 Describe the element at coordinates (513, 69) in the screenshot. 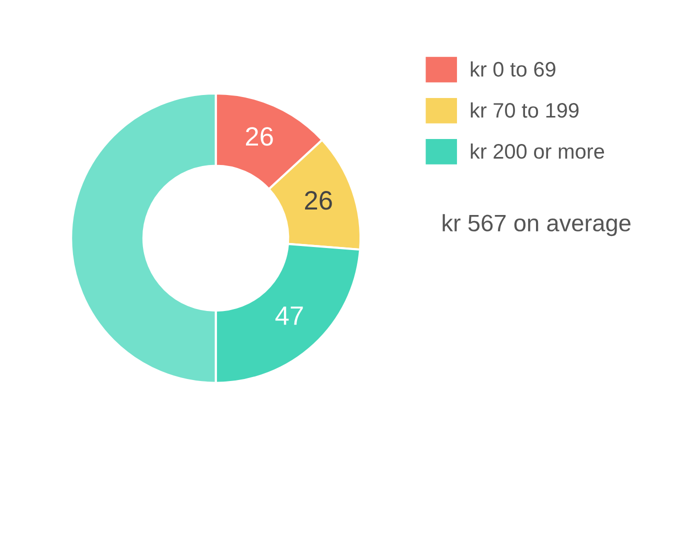

I see `legend-label: kr 0 to 69` at that location.